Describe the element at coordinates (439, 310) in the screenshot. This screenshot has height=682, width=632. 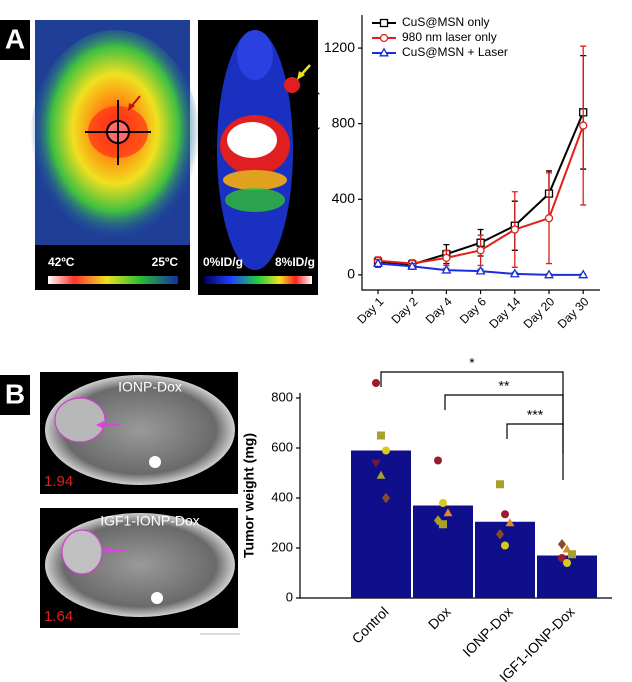
I see `x-tick-label: Day 4` at that location.